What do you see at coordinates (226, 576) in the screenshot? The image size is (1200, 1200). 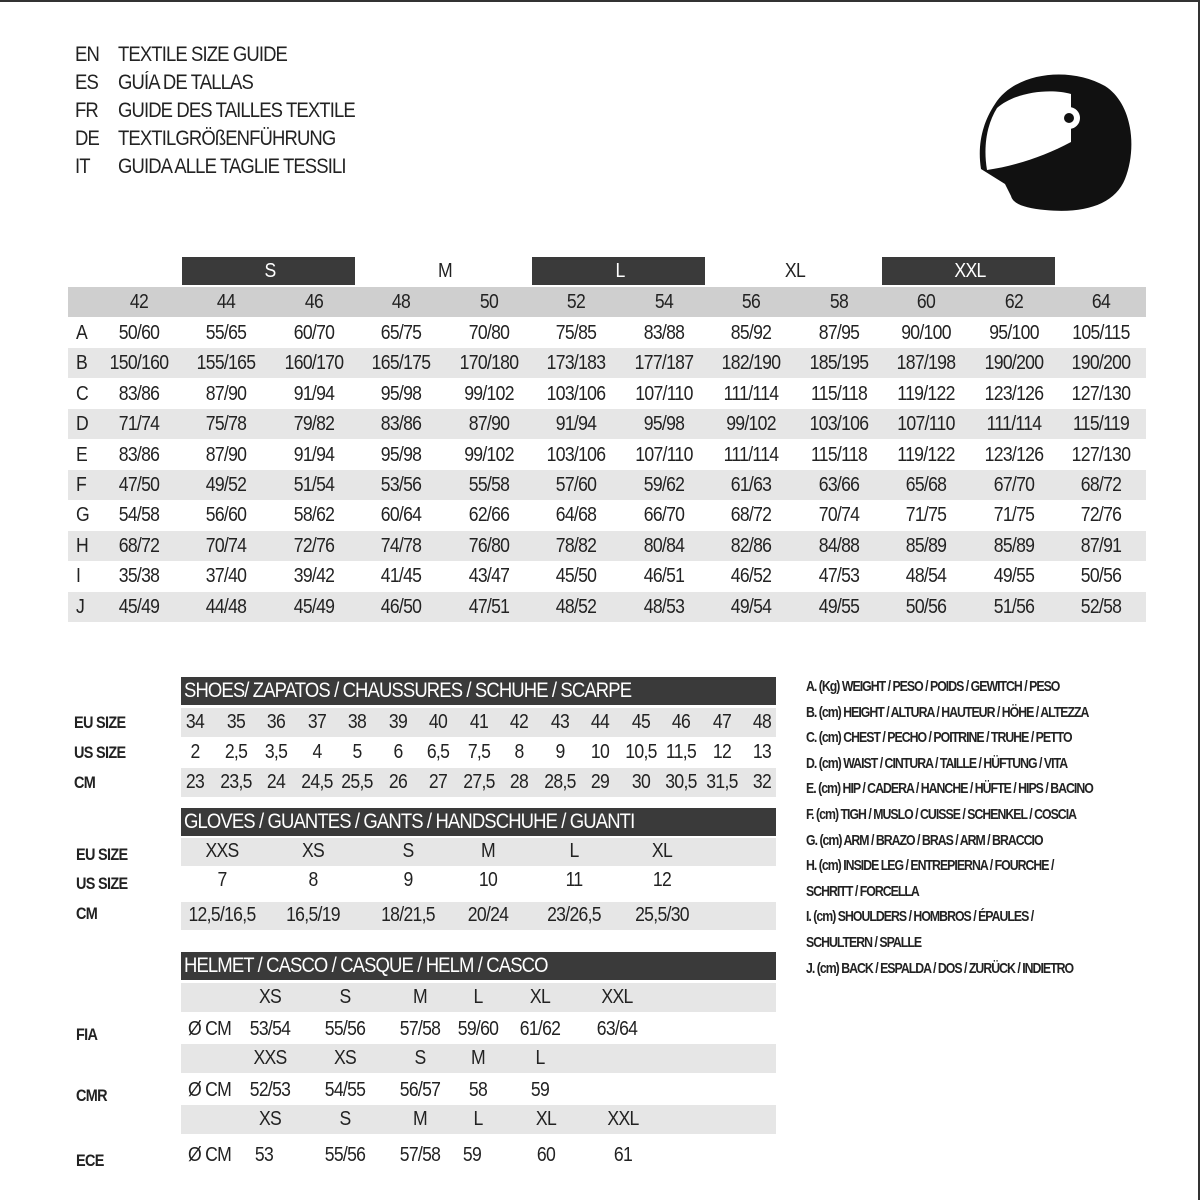 I see `table-cell: 37/40` at bounding box center [226, 576].